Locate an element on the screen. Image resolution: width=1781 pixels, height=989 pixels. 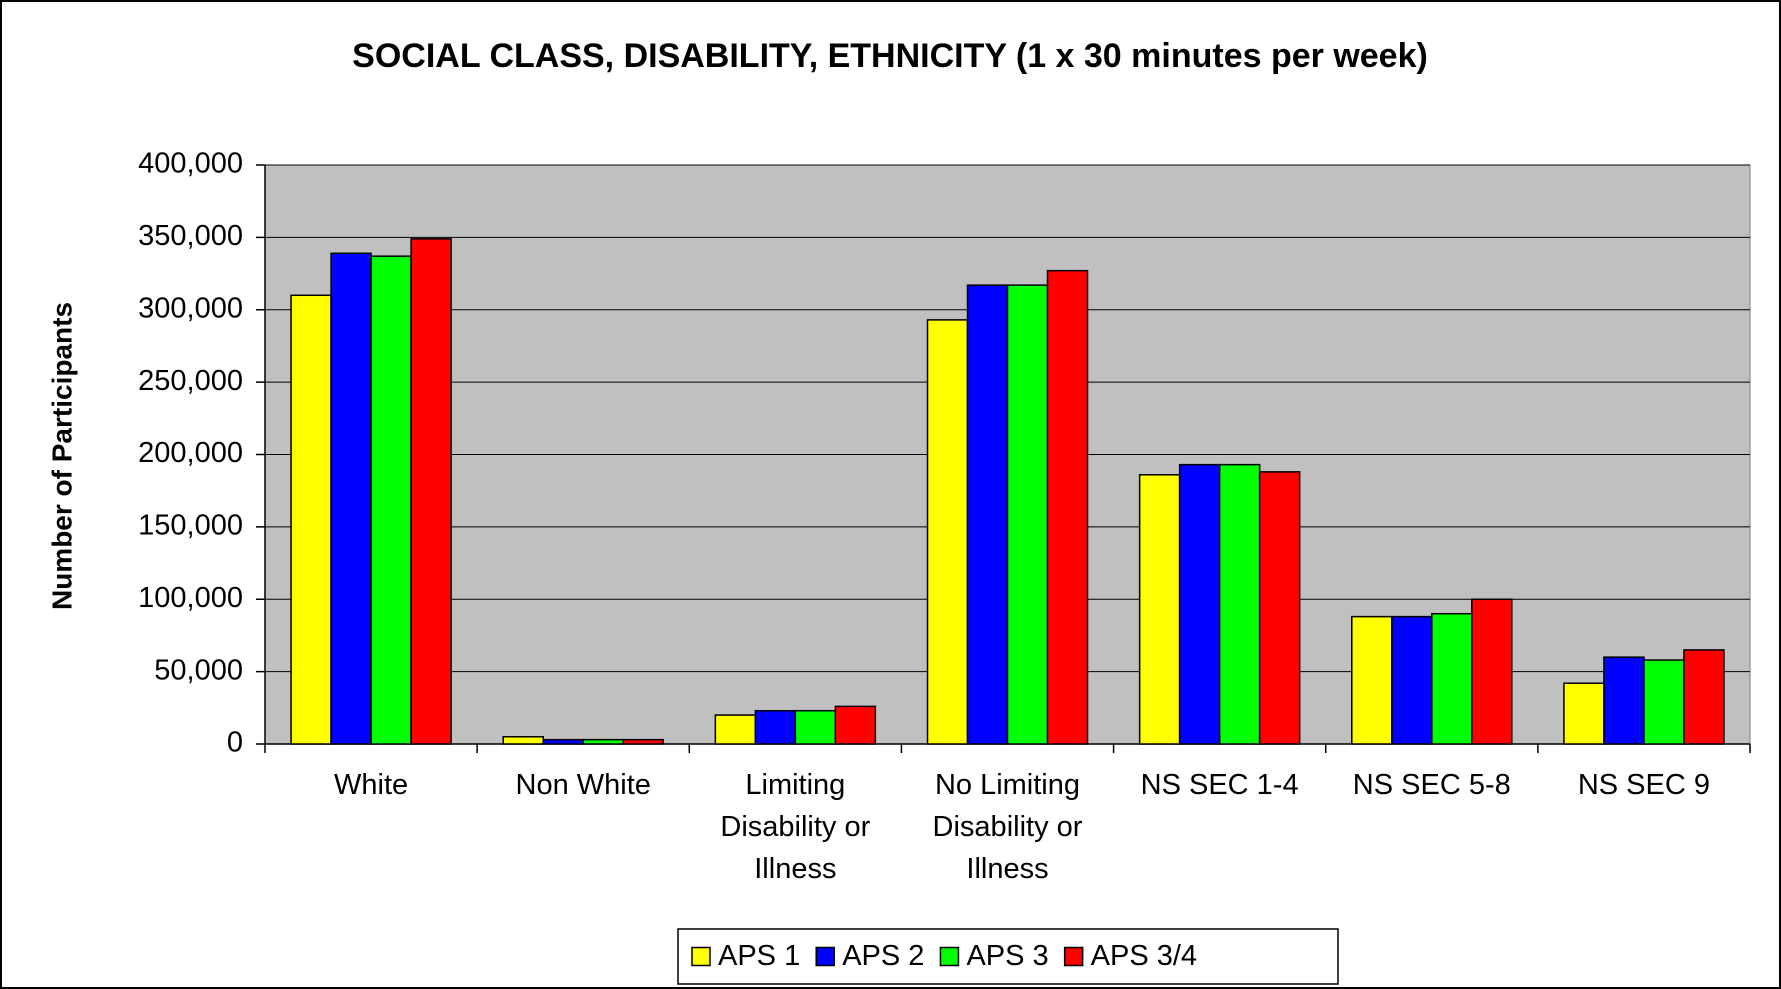
legend-label: APS 2 is located at coordinates (883, 956).